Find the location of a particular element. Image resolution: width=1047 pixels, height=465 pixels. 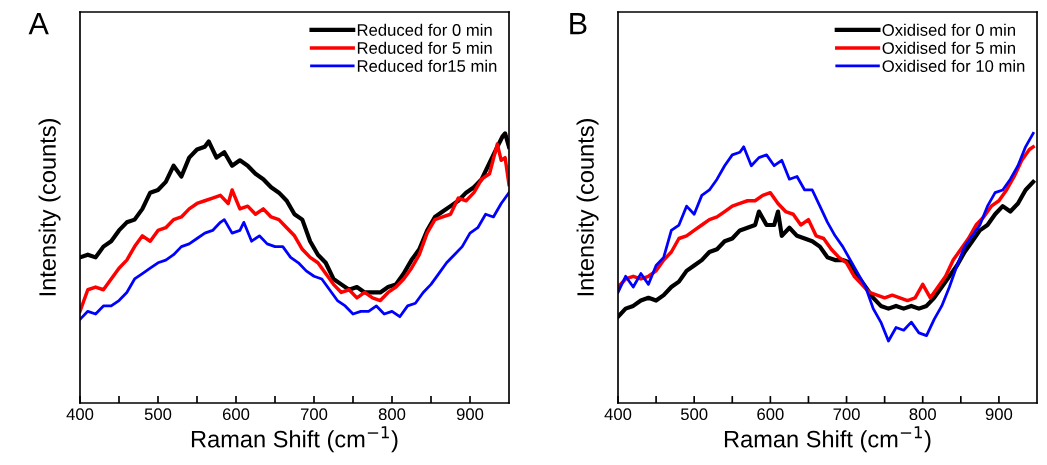

legend-label: Reduced for 0 min is located at coordinates (424, 29).